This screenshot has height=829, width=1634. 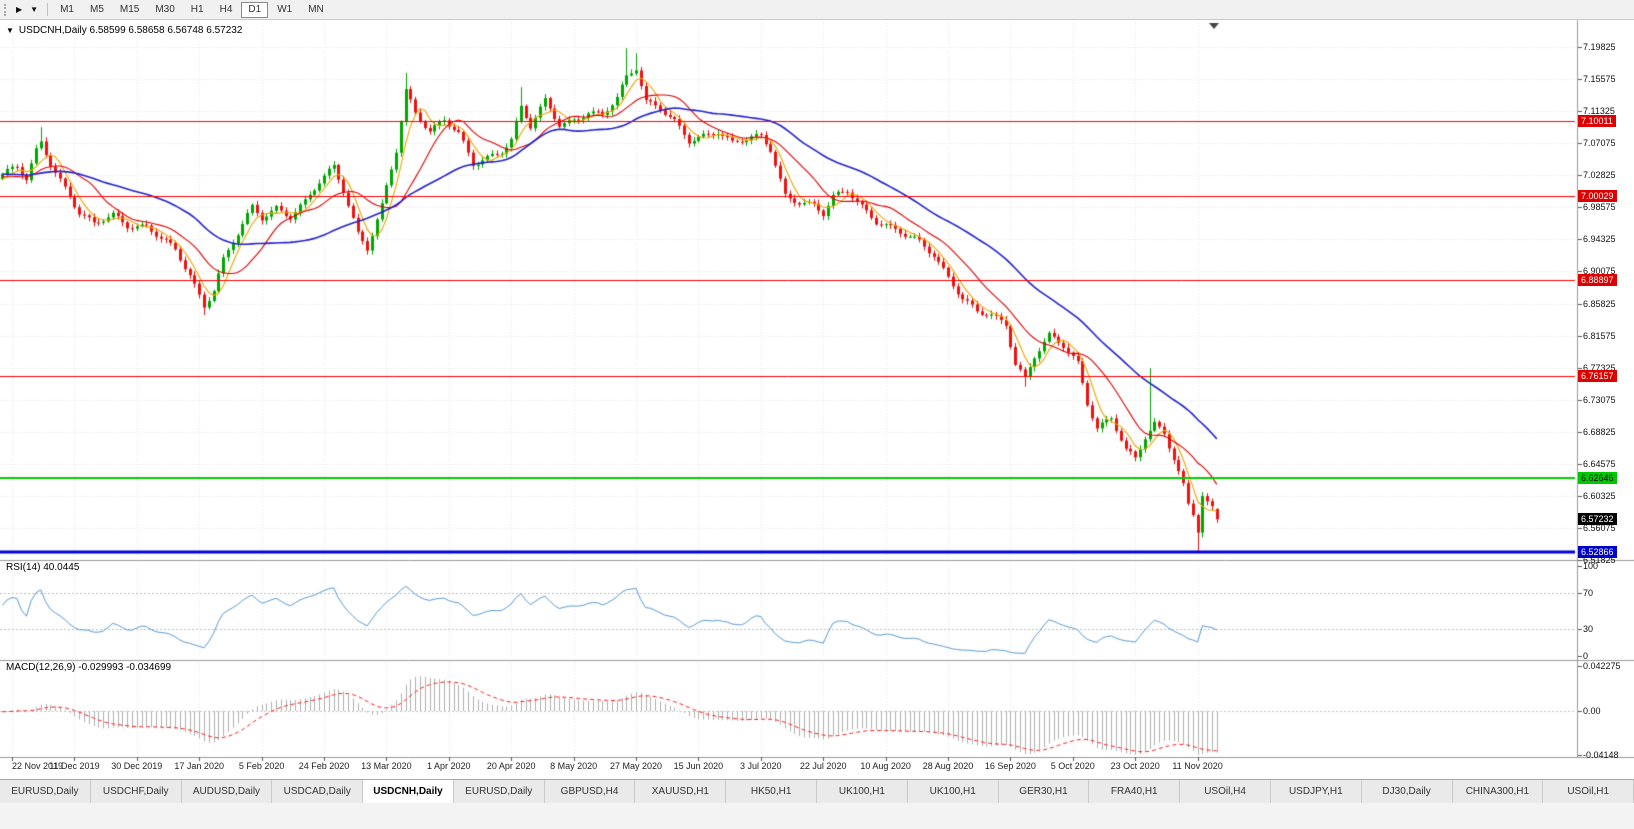 I want to click on timeframe-button-m15: M15, so click(x=129, y=10).